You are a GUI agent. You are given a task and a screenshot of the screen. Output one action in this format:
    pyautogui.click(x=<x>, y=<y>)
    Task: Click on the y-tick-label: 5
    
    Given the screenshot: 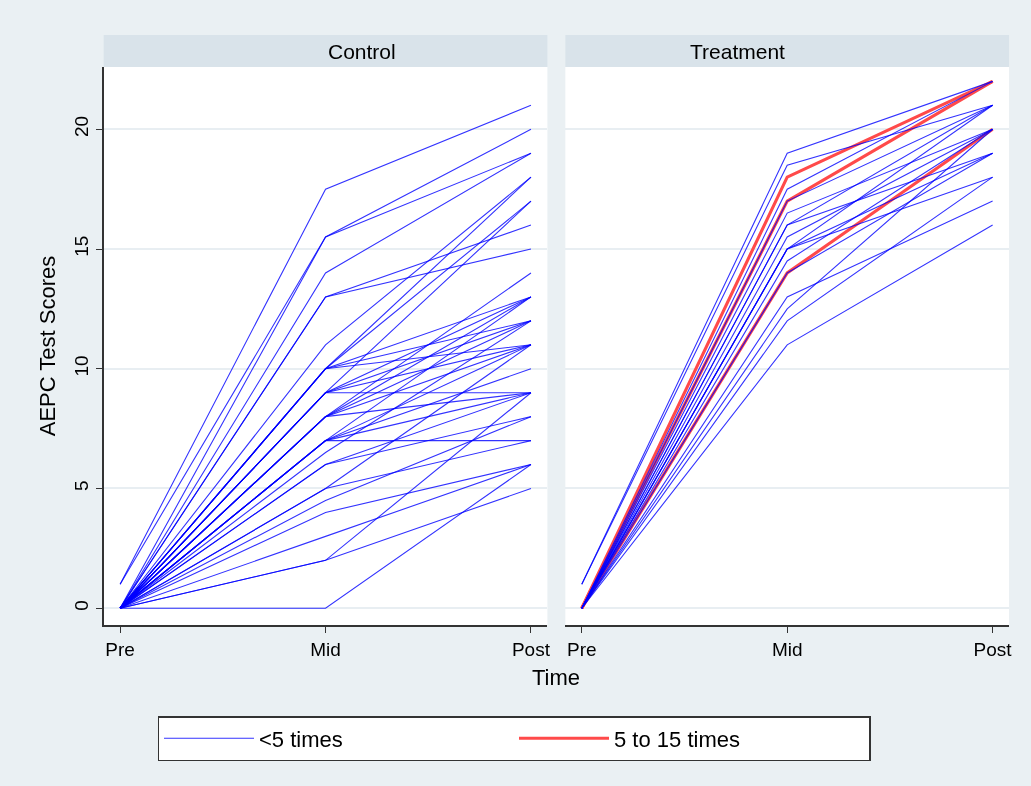 What is the action you would take?
    pyautogui.click(x=82, y=485)
    